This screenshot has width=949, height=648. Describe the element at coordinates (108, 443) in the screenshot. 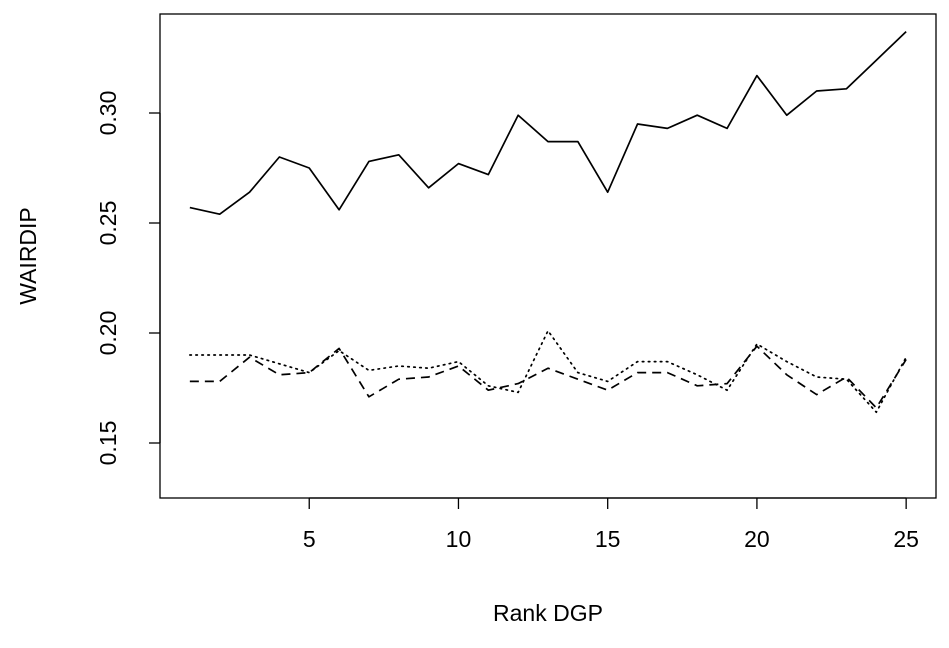

I see `y-tick-label: 0.15` at that location.